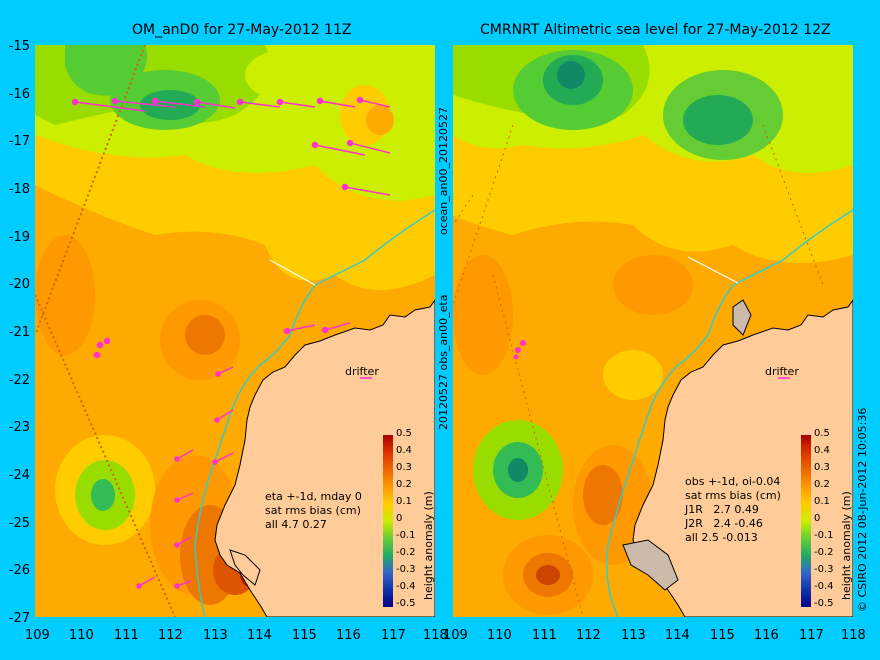 The width and height of the screenshot is (880, 660). I want to click on right-colorbar, so click(806, 521).